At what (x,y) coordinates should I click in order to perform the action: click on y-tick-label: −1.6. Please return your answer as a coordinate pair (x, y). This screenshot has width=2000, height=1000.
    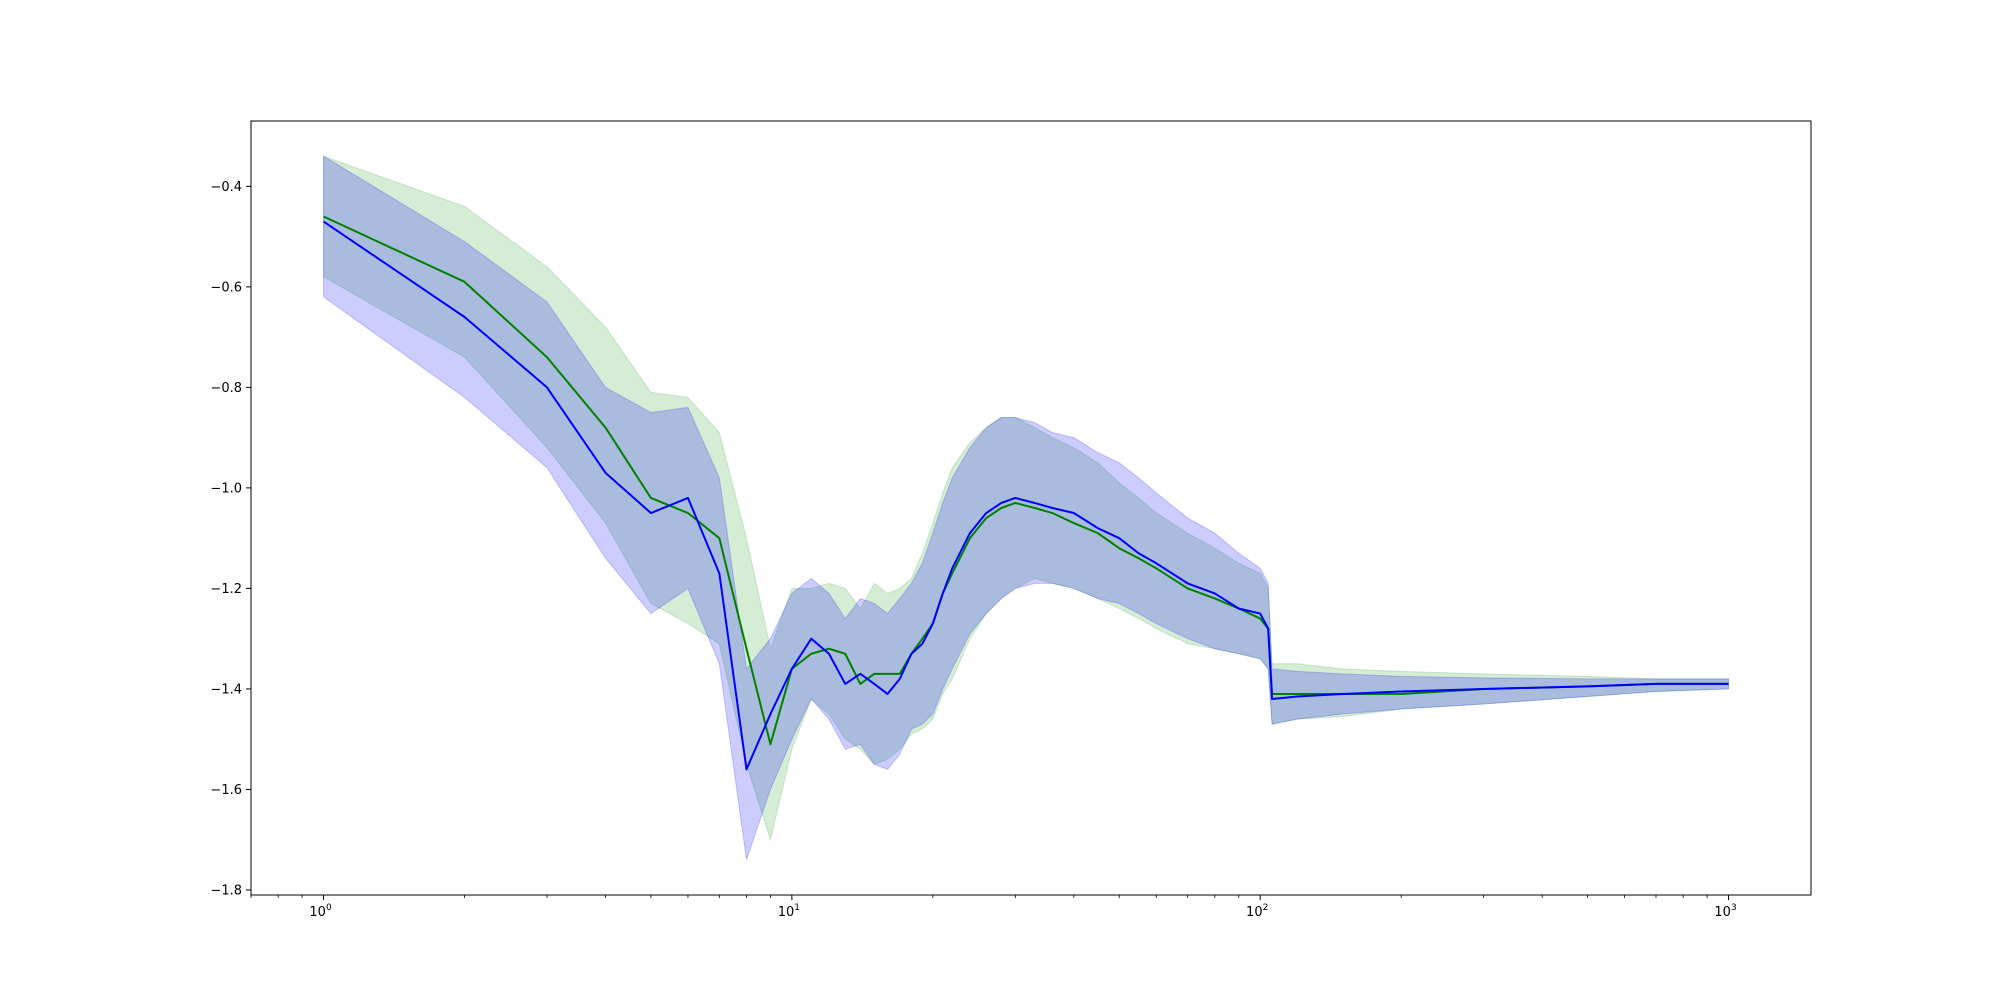
    Looking at the image, I should click on (226, 790).